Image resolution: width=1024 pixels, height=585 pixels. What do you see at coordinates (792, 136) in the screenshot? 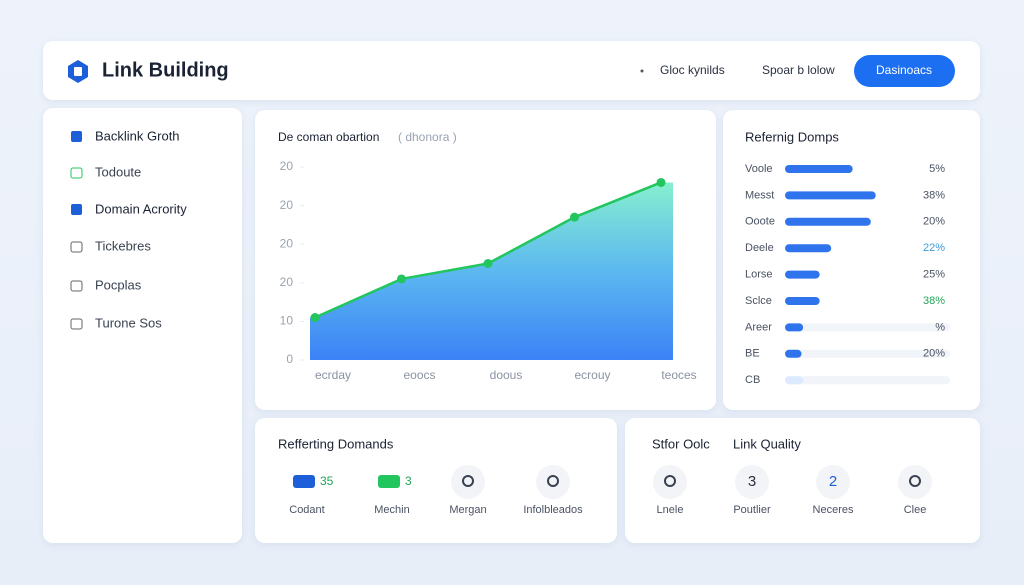
I see `domains-title: Refernig Domps` at bounding box center [792, 136].